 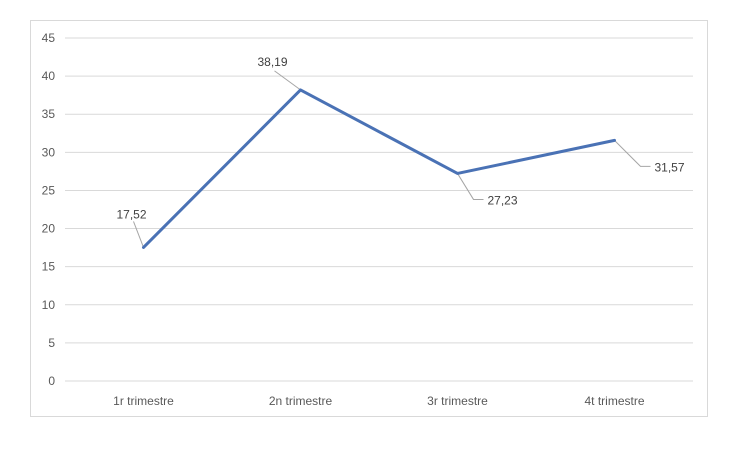 I want to click on x-tick-label: 1r trimestre, so click(x=143, y=401).